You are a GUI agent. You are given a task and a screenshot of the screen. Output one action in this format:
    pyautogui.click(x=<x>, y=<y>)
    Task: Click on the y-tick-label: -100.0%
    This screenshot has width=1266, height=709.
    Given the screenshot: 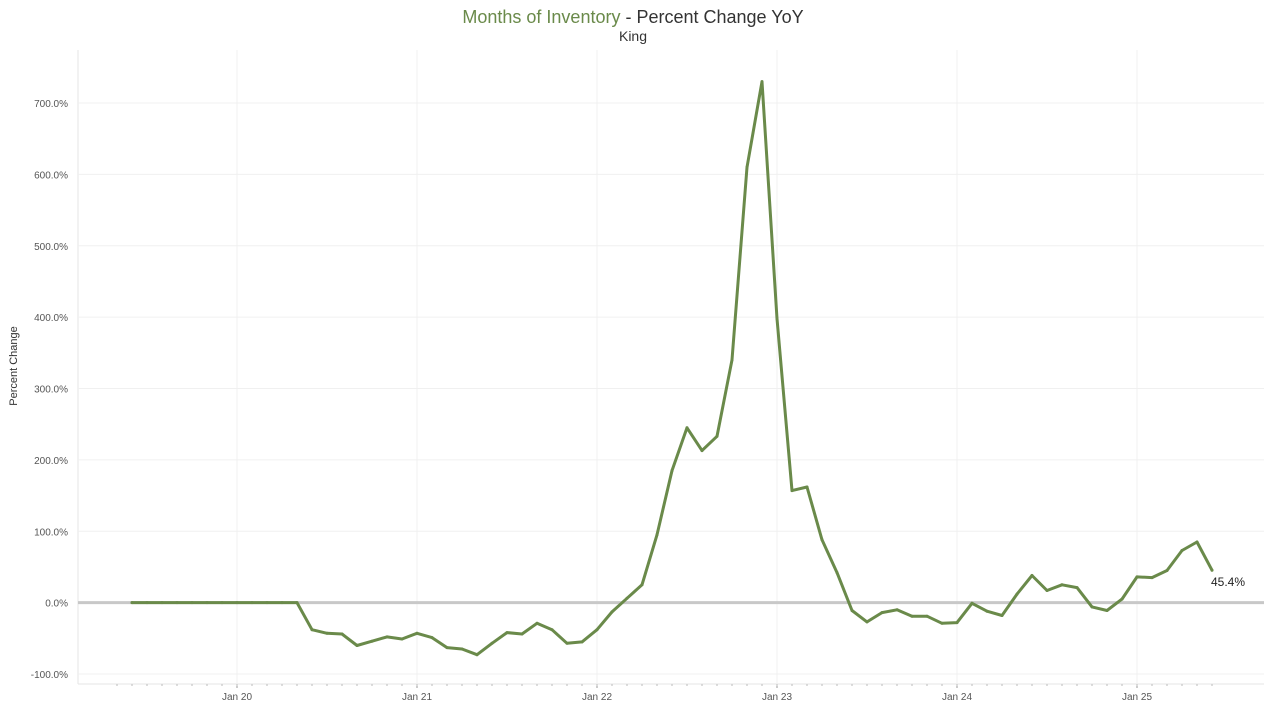 What is the action you would take?
    pyautogui.click(x=49, y=675)
    